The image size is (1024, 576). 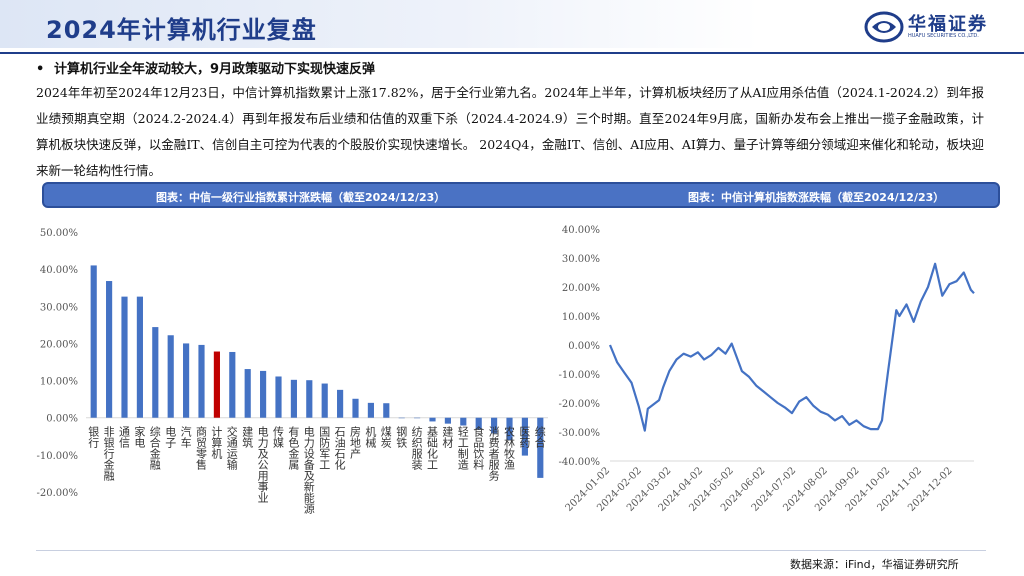 I want to click on page-title: 2024年计算机行业复盘, so click(x=181, y=30).